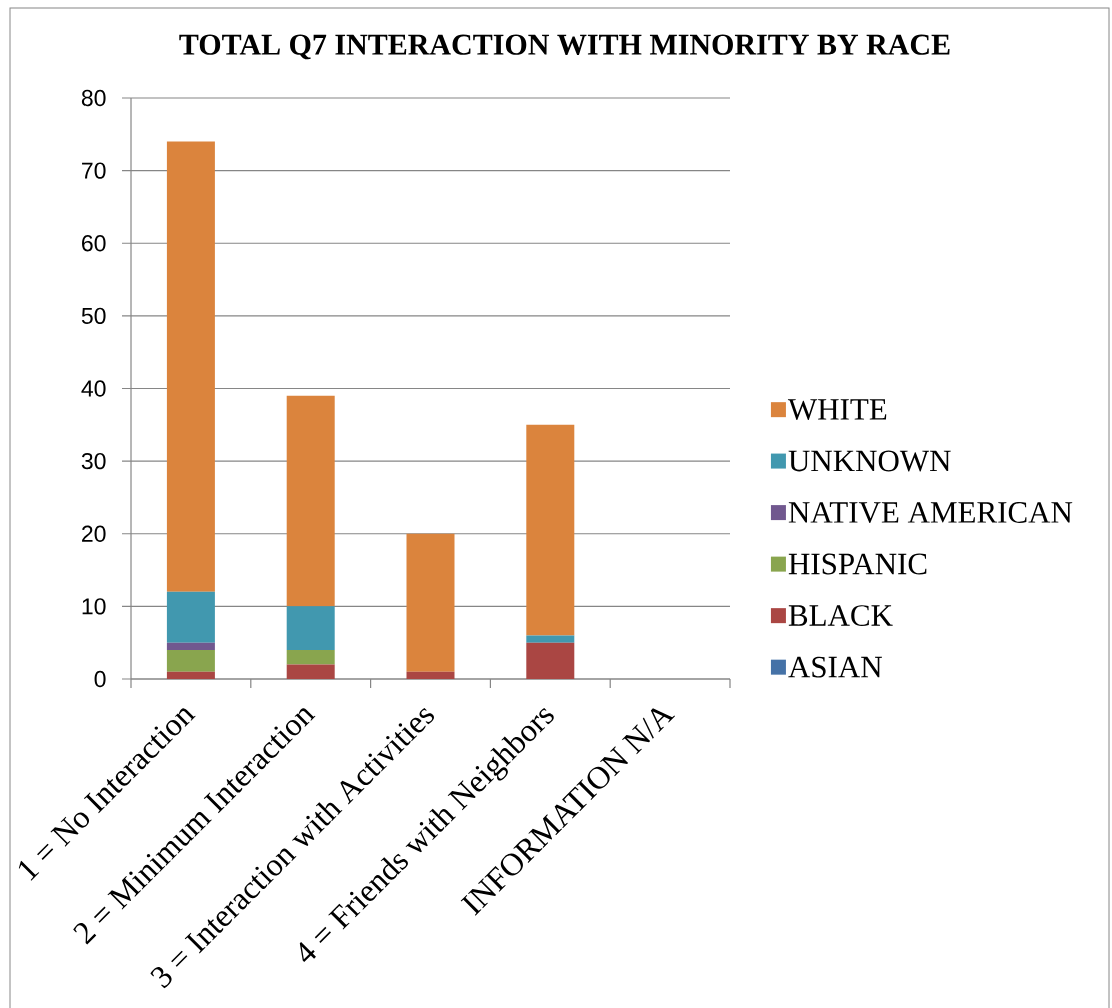  What do you see at coordinates (564, 47) in the screenshot?
I see `chart-title: TOTAL Q7 INTERACTION WITH MINORITY BY RACE` at bounding box center [564, 47].